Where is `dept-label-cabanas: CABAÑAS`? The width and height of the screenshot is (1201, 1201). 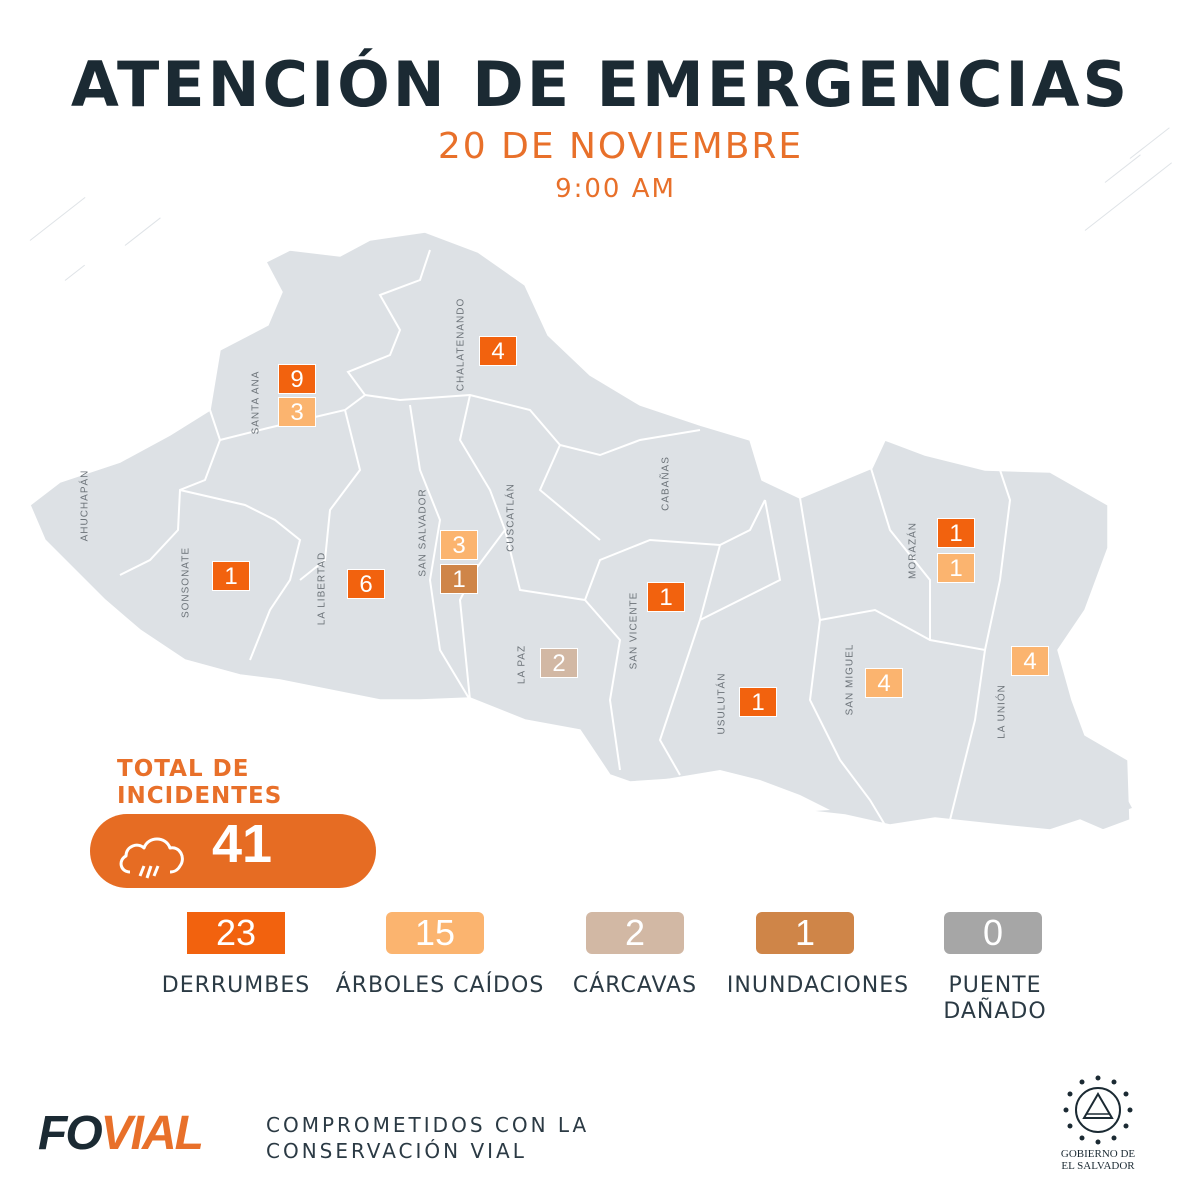
dept-label-cabanas: CABAÑAS is located at coordinates (666, 483).